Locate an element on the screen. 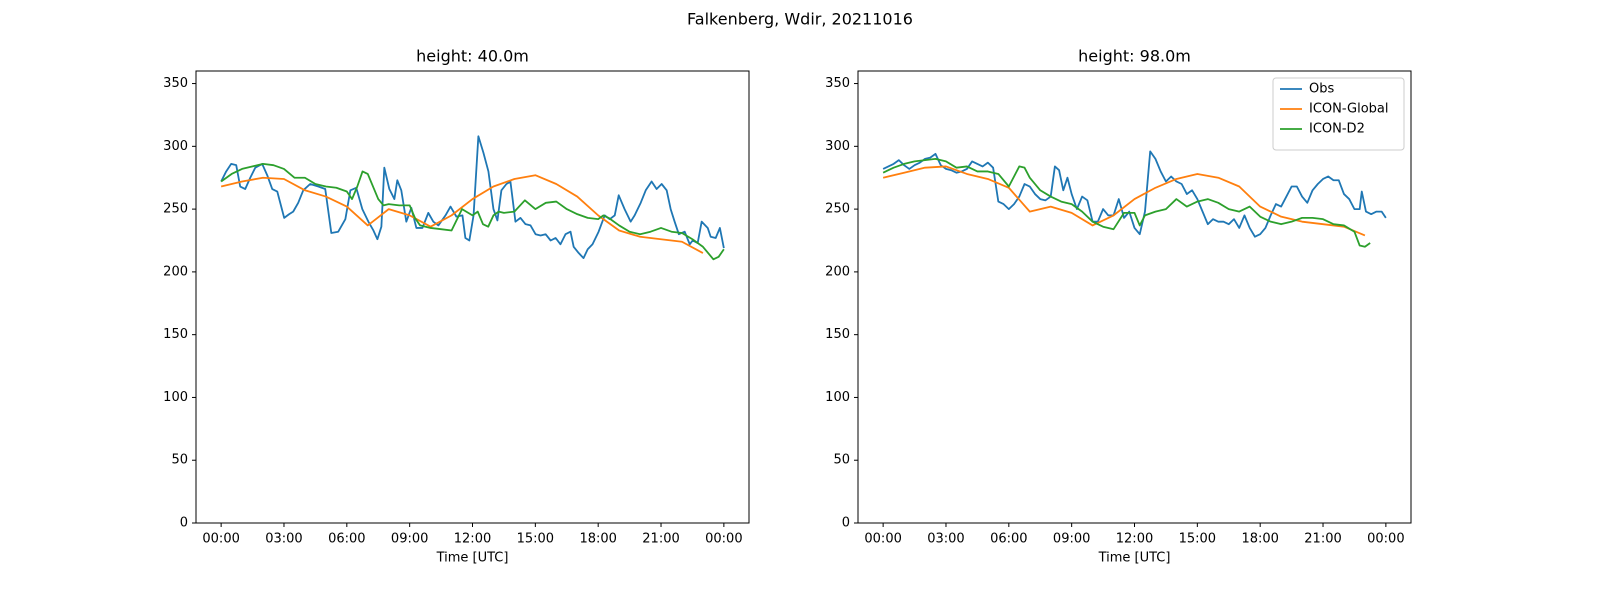 The height and width of the screenshot is (600, 1600). subplot-title: height: 40.0m is located at coordinates (472, 56).